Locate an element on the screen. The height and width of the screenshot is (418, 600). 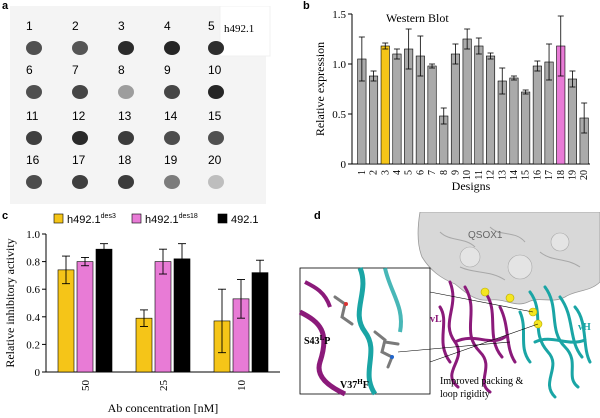
v37-label: V37HF is located at coordinates (354, 384).